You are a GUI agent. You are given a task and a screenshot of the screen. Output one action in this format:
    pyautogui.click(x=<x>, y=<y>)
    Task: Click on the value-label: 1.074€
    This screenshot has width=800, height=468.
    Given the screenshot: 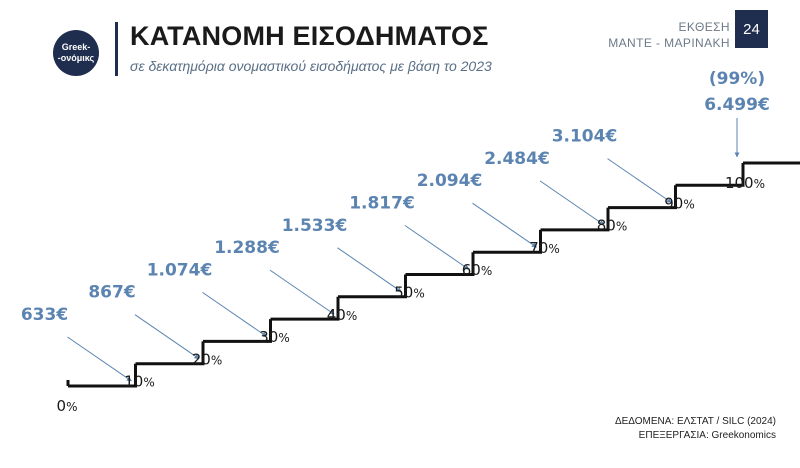 What is the action you would take?
    pyautogui.click(x=180, y=270)
    